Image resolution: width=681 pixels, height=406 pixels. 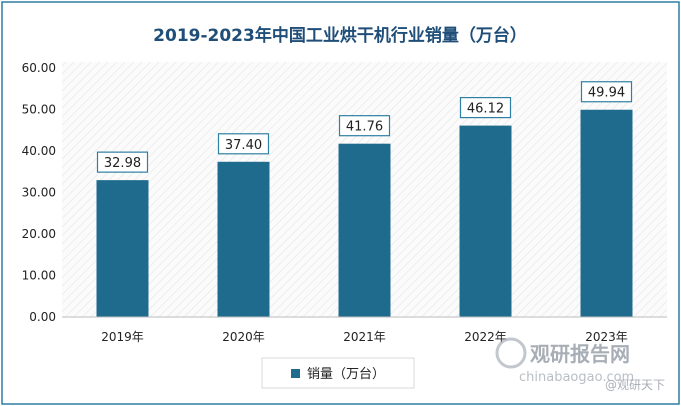 What do you see at coordinates (42, 317) in the screenshot?
I see `y-tick-label: 0.00` at bounding box center [42, 317].